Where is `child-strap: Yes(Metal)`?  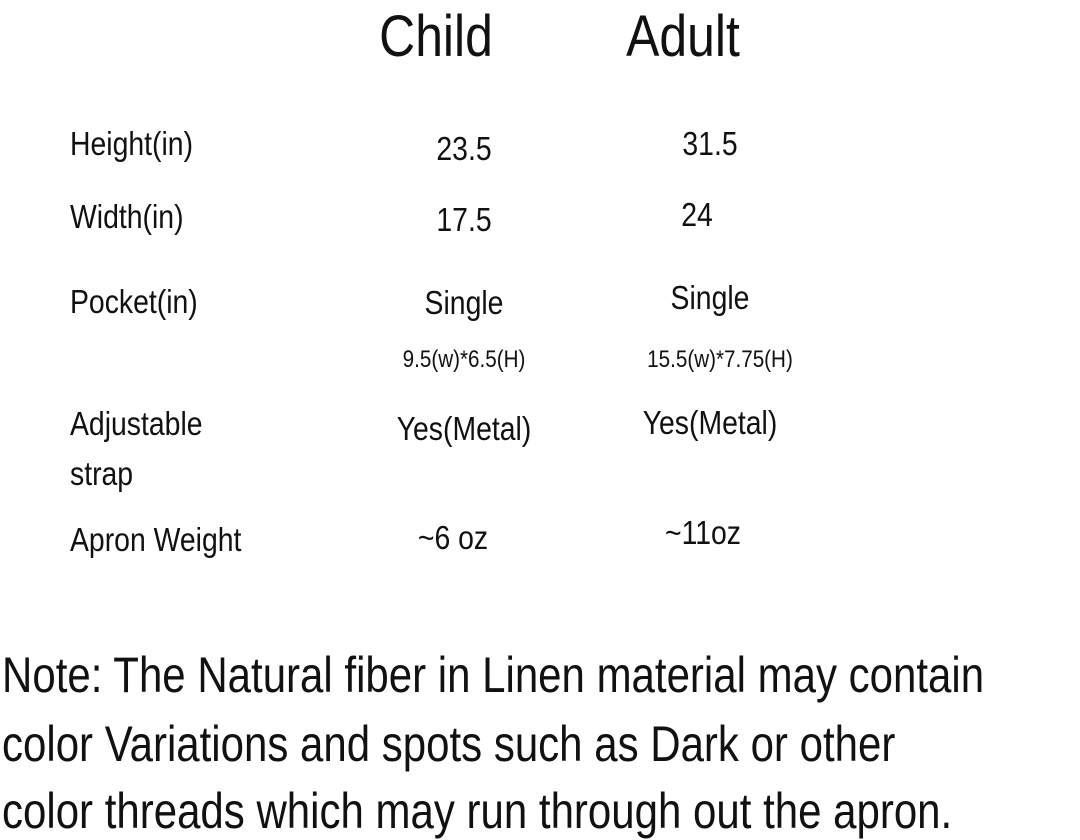
child-strap: Yes(Metal) is located at coordinates (464, 428).